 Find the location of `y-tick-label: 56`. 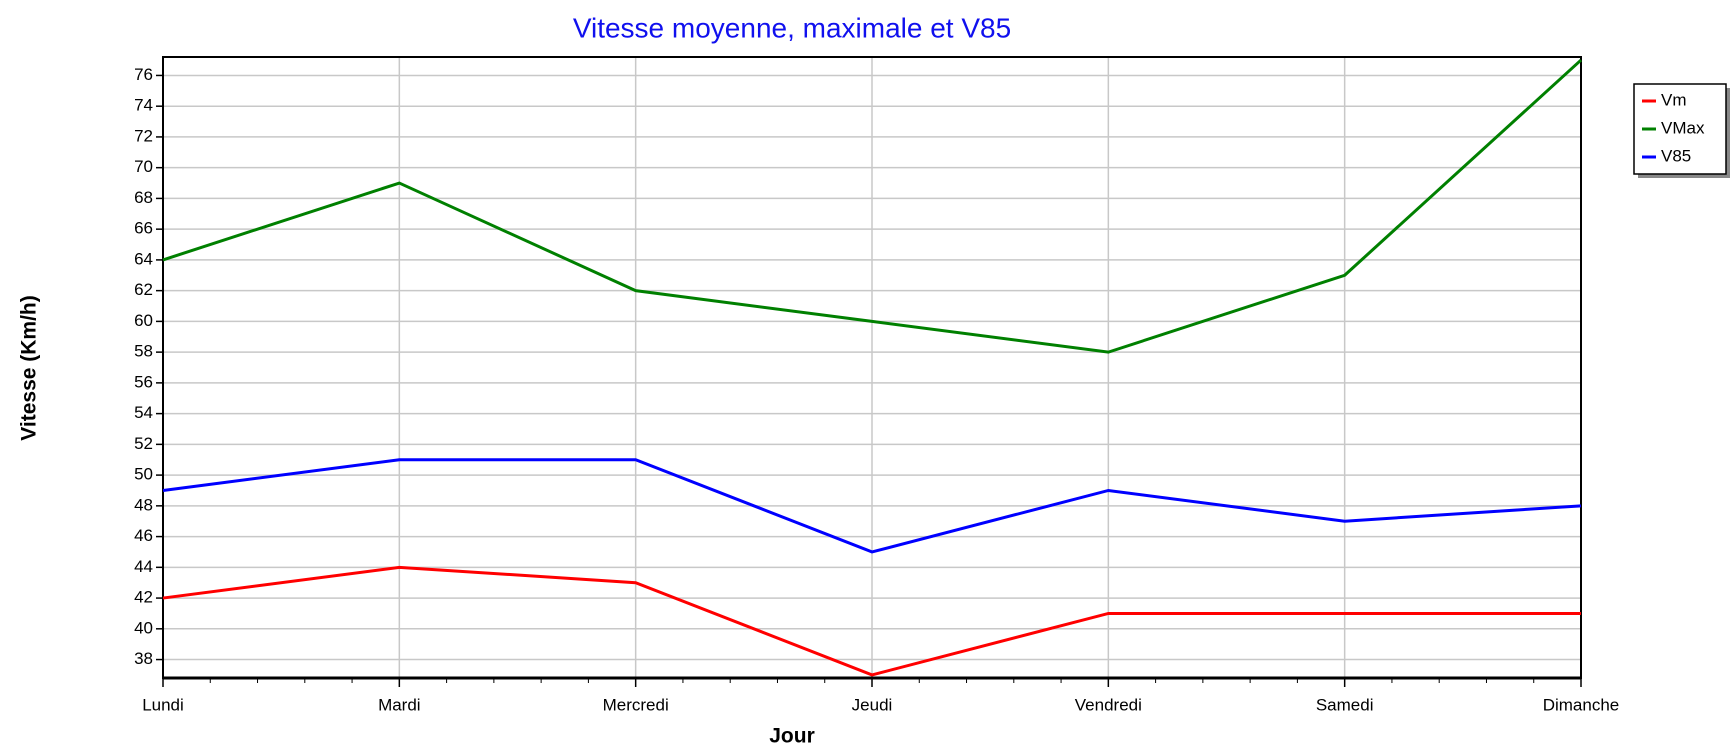

y-tick-label: 56 is located at coordinates (143, 381).